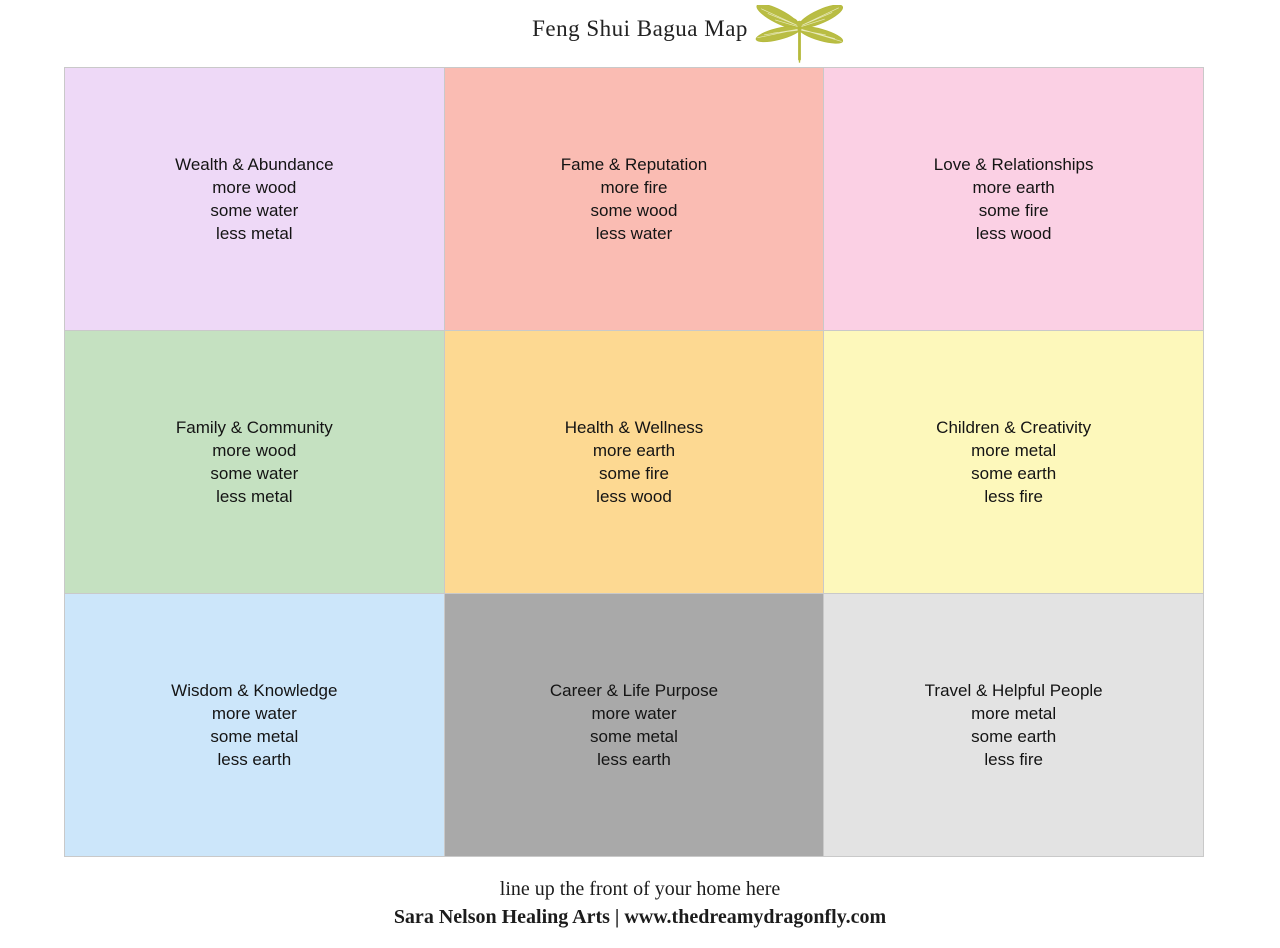 The image size is (1280, 948). I want to click on header: Feng Shui Bagua Map, so click(640, 33).